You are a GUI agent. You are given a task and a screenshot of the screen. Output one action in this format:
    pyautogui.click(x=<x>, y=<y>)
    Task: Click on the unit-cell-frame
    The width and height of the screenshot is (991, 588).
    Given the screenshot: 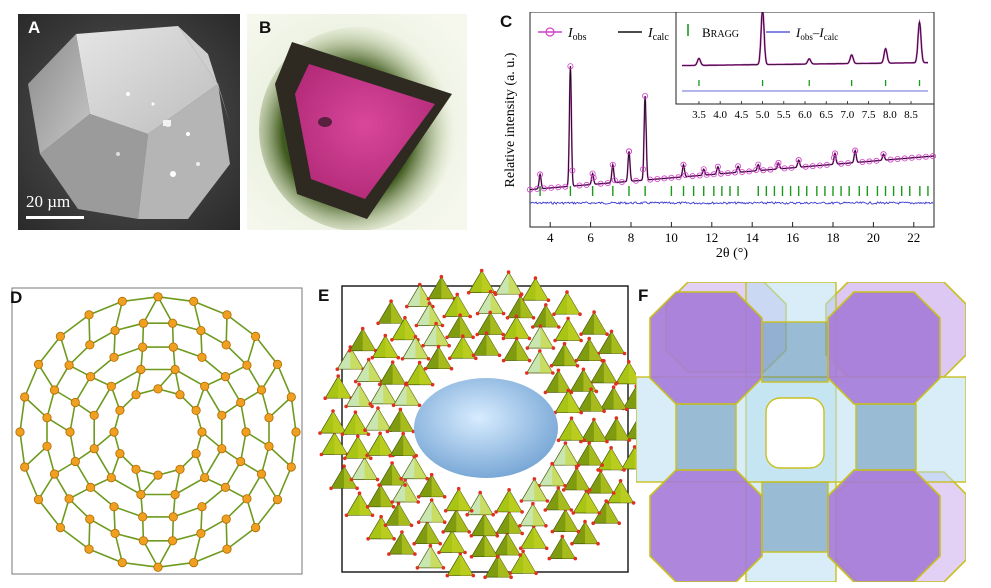 What is the action you would take?
    pyautogui.click(x=157, y=431)
    